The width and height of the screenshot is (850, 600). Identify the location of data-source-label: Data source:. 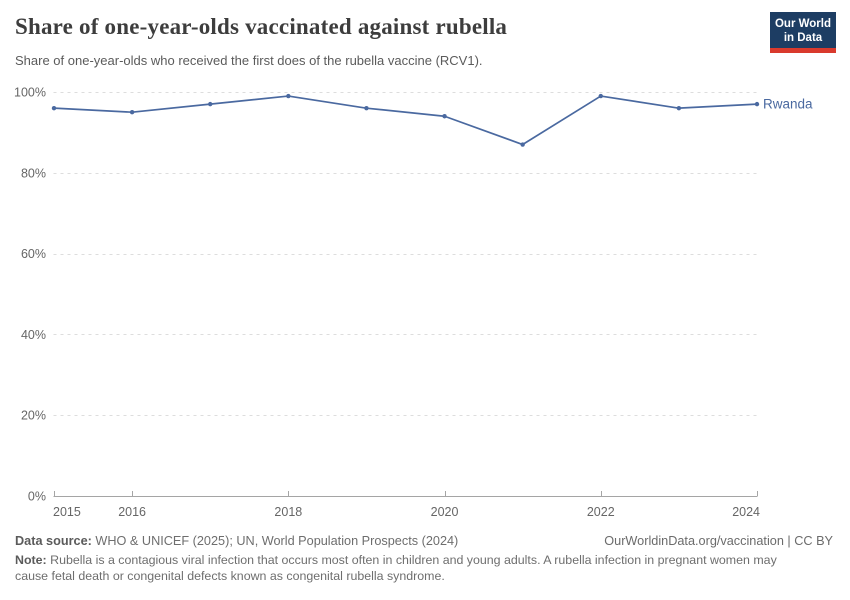
(53, 541).